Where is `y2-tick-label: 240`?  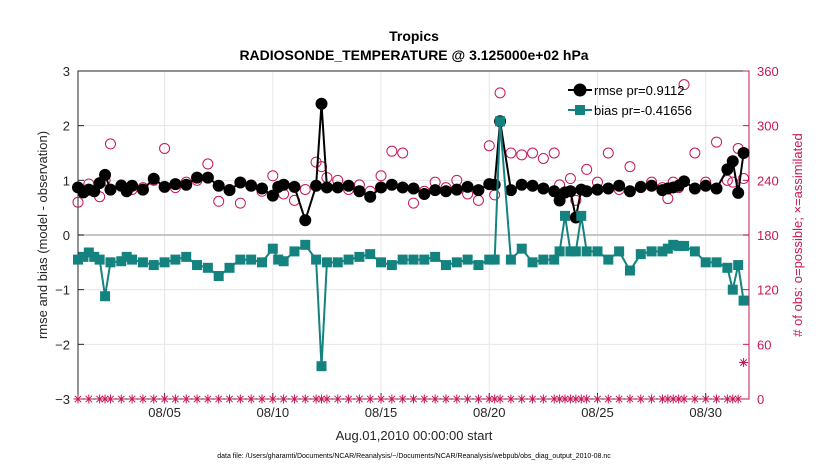
y2-tick-label: 240 is located at coordinates (768, 180).